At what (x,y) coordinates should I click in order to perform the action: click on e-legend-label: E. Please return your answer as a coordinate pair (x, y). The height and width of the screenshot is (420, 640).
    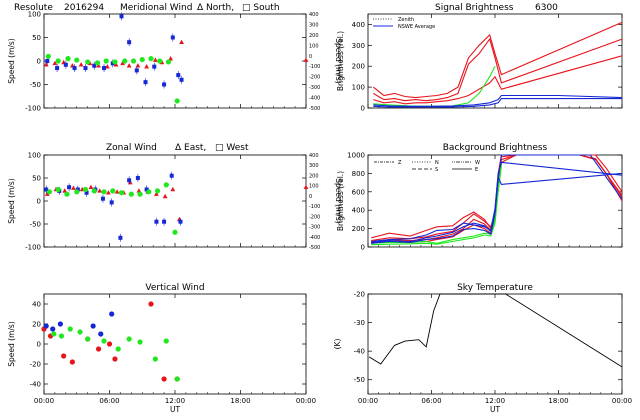
    Looking at the image, I should click on (476, 170).